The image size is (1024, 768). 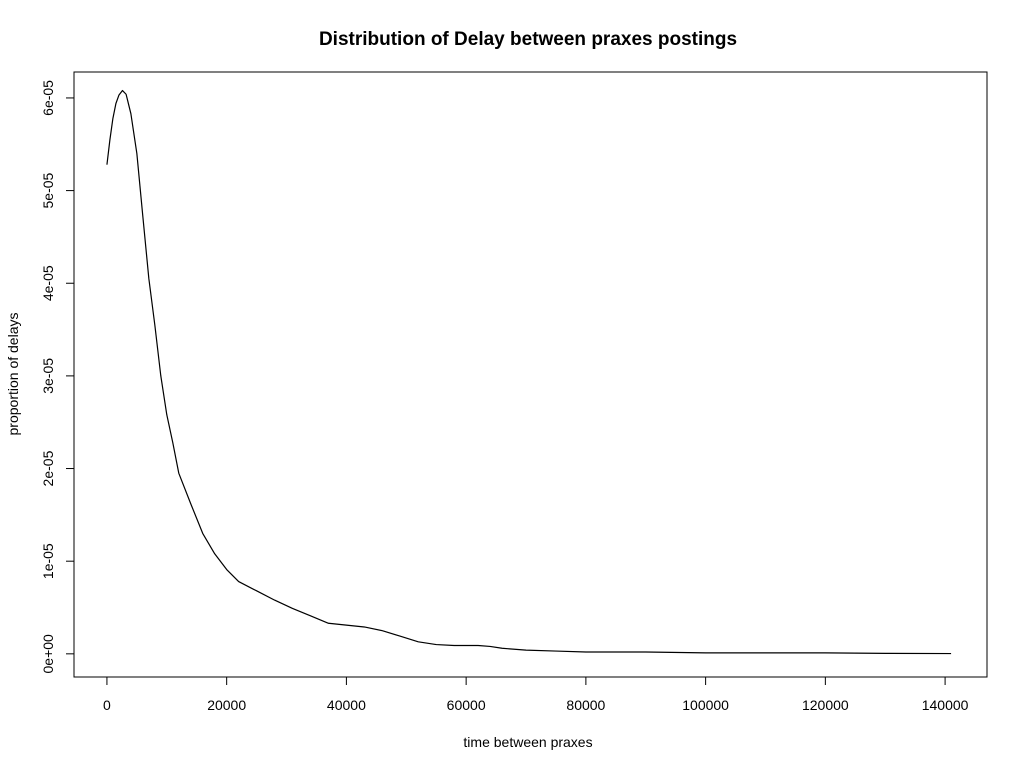 I want to click on y-tick-label: 5e-05, so click(x=48, y=190).